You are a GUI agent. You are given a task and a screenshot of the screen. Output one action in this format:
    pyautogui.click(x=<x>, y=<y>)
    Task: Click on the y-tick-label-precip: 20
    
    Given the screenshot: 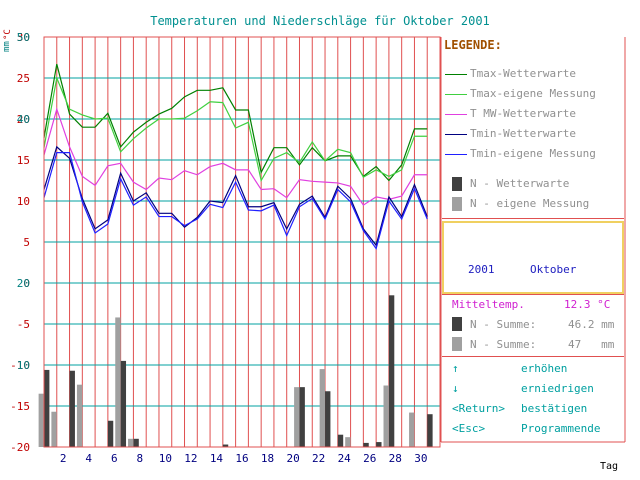 What is the action you would take?
    pyautogui.click(x=23, y=283)
    